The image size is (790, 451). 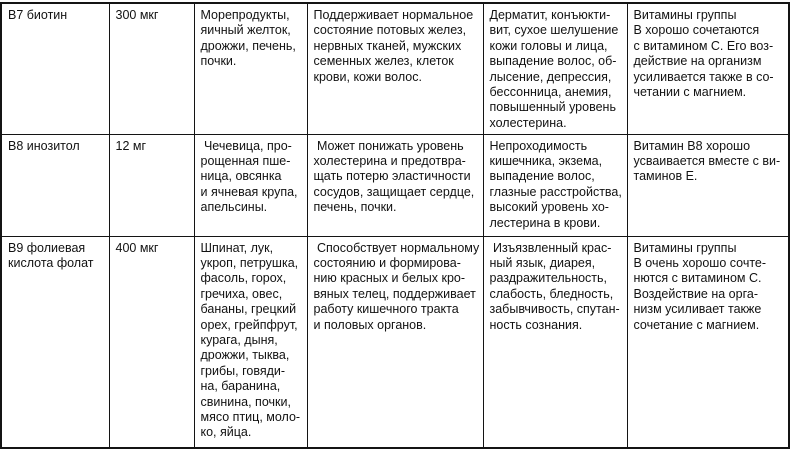 I want to click on vitamin-name-text: В8 инозитол, so click(x=44, y=145).